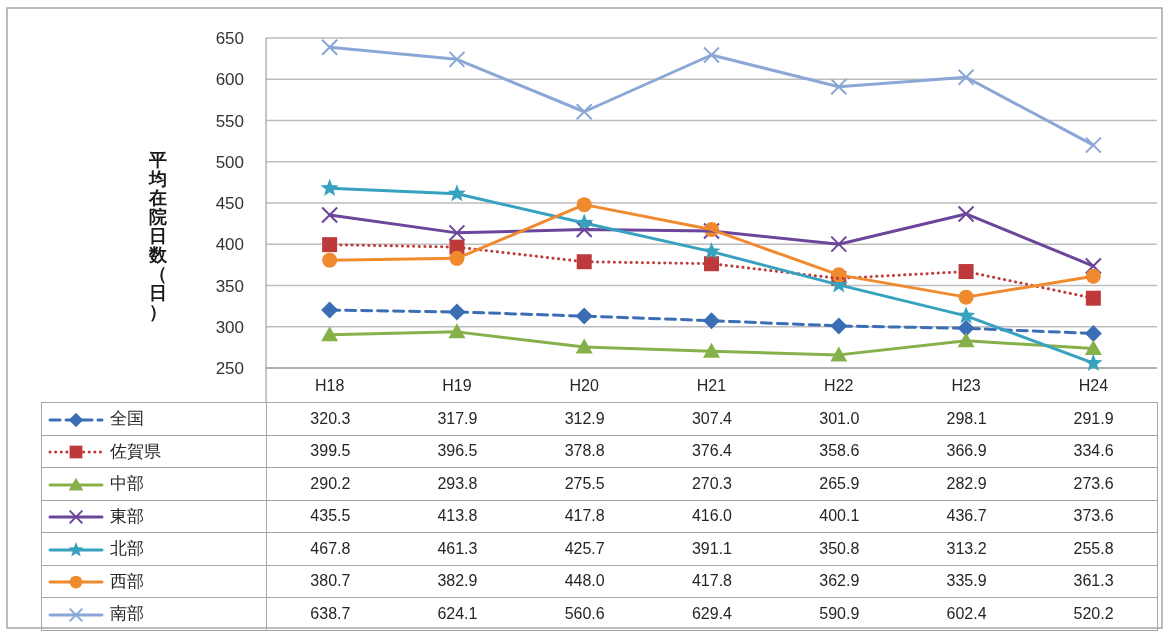 The height and width of the screenshot is (633, 1169). Describe the element at coordinates (229, 368) in the screenshot. I see `y-tick-label: 250` at that location.